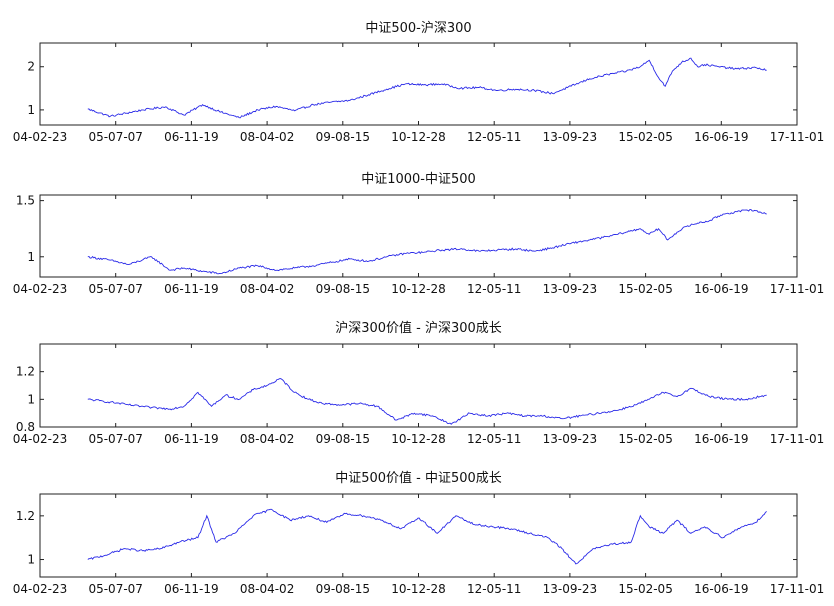  Describe the element at coordinates (31, 67) in the screenshot. I see `y-tick-label: 2` at that location.